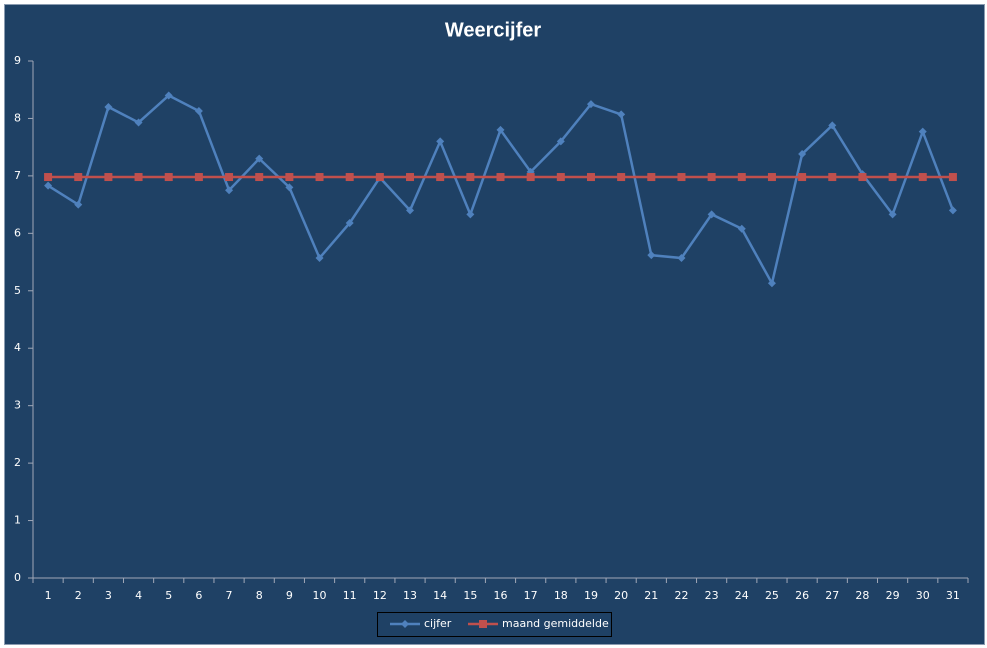  Describe the element at coordinates (742, 595) in the screenshot. I see `x-tick-label: 24` at that location.